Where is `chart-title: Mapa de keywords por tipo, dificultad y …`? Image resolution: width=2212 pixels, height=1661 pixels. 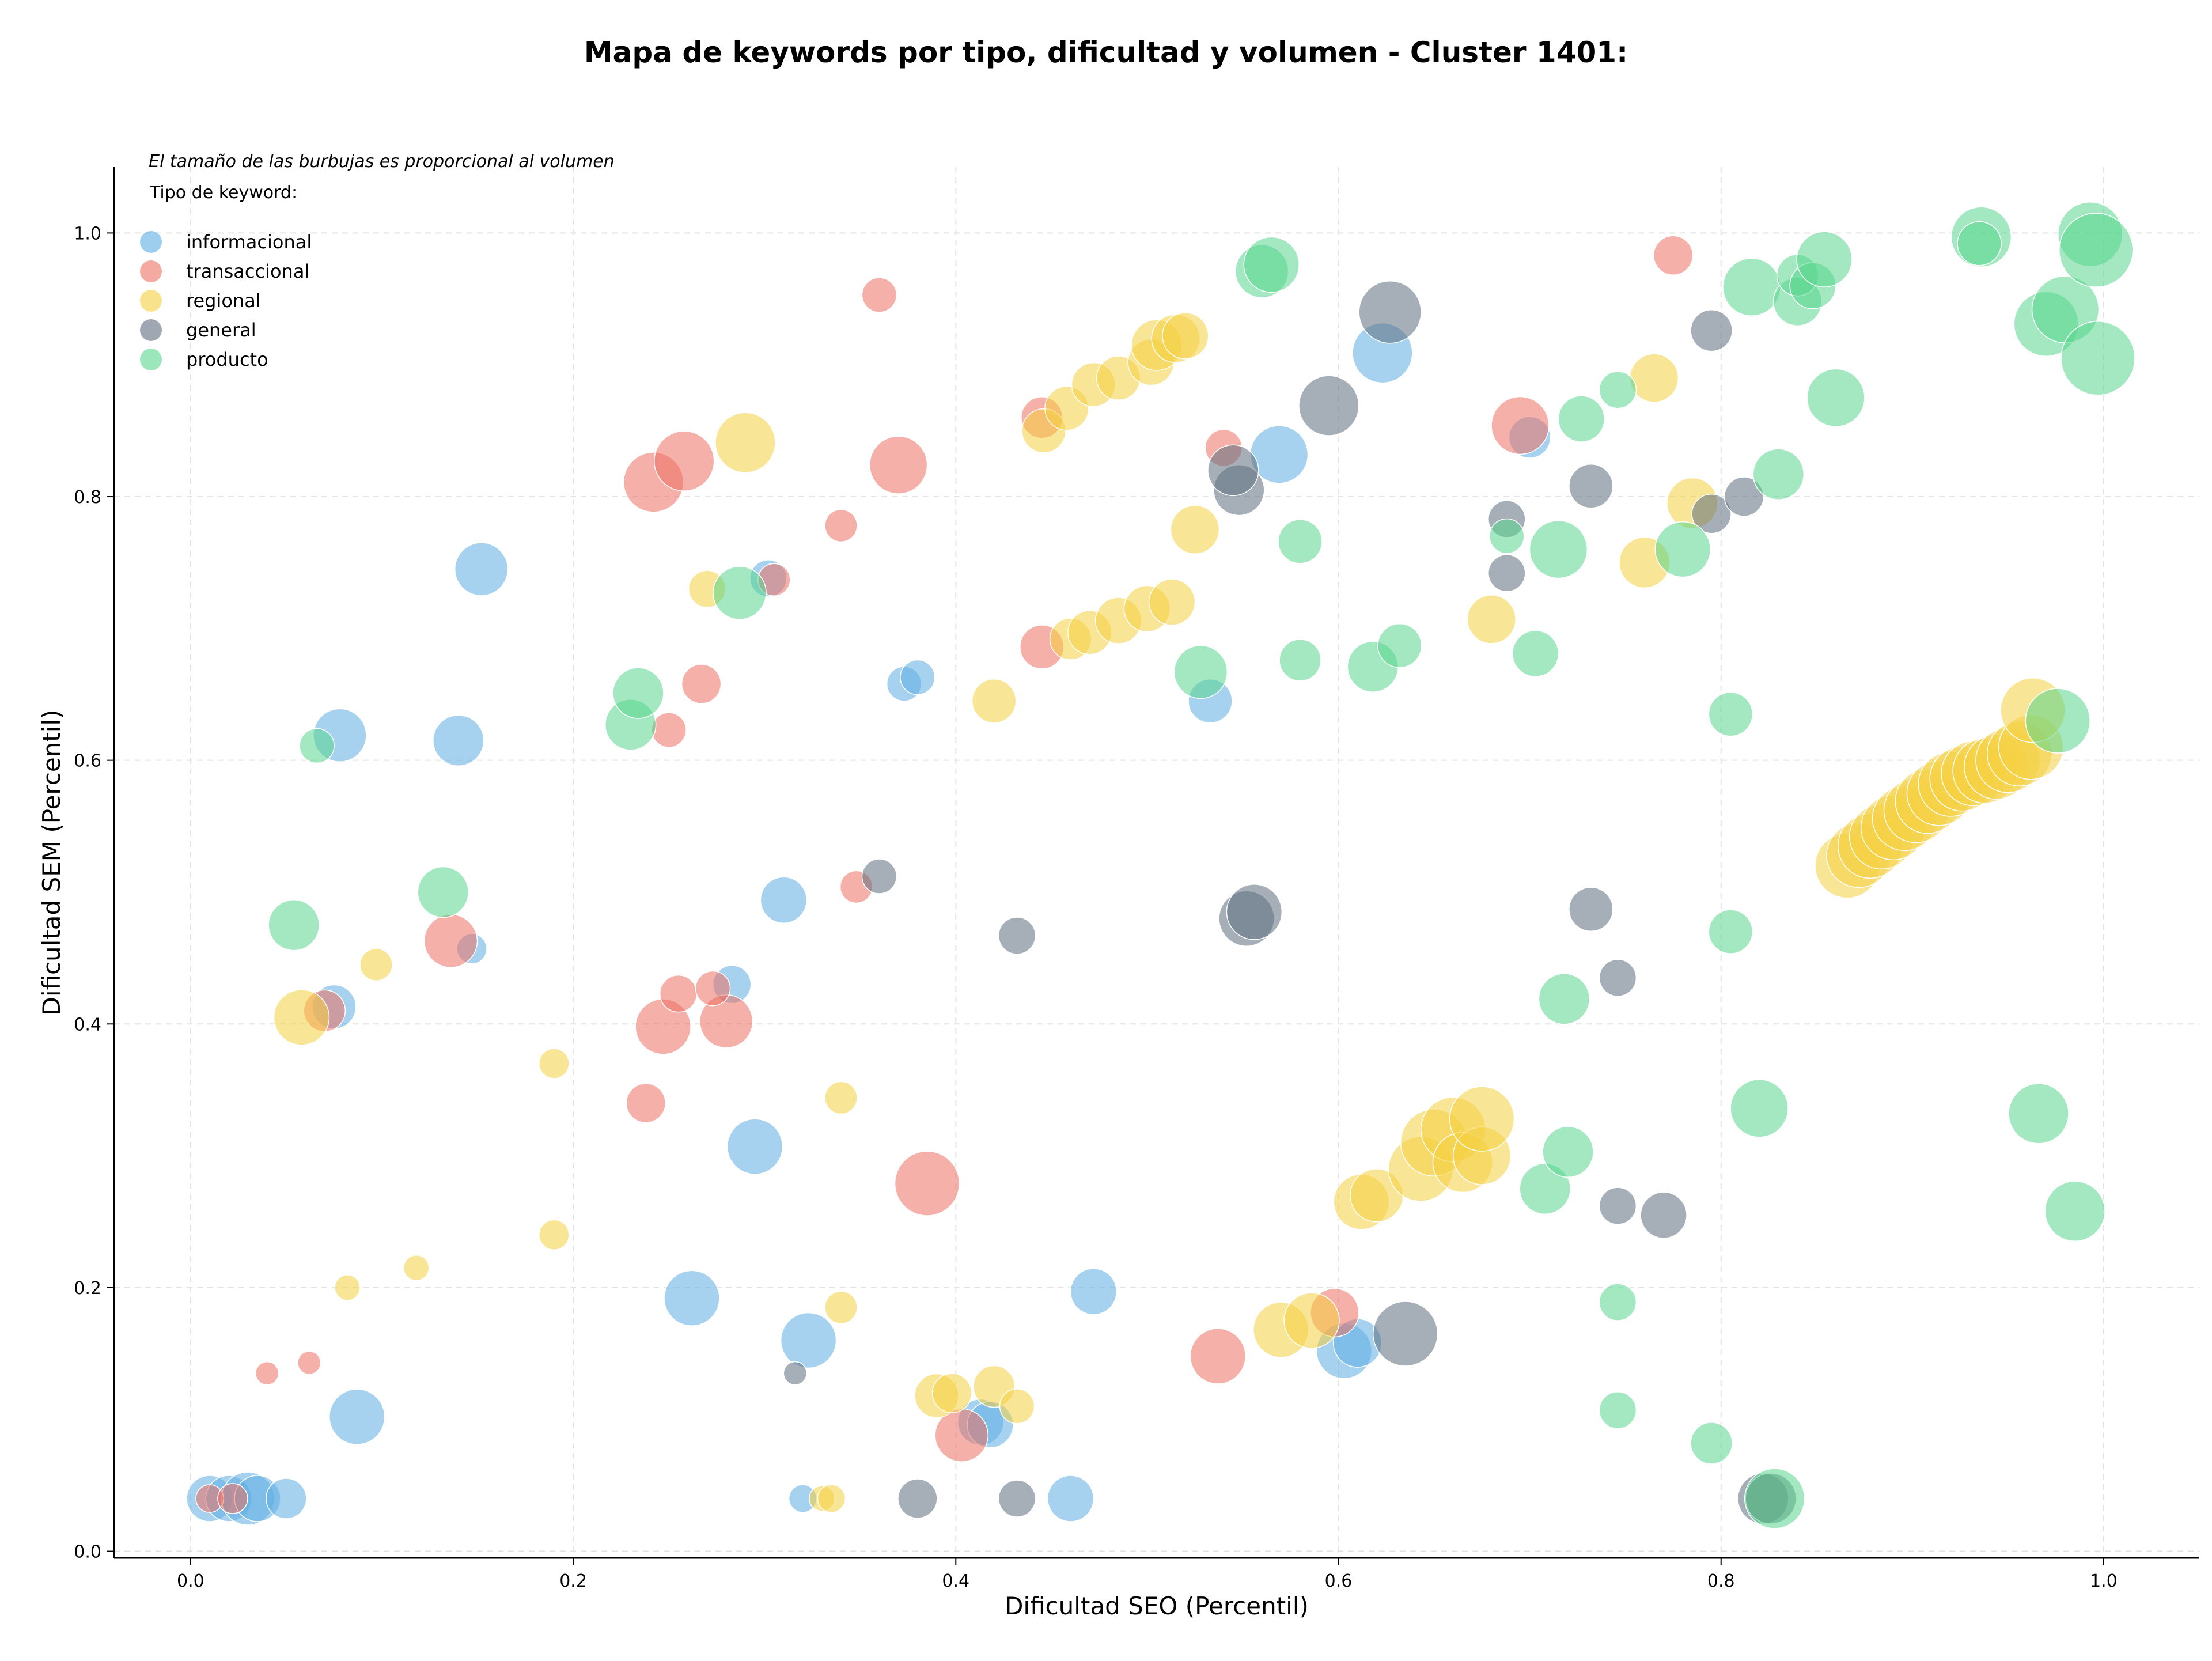
chart-title: Mapa de keywords por tipo, dificultad y … is located at coordinates (1106, 52).